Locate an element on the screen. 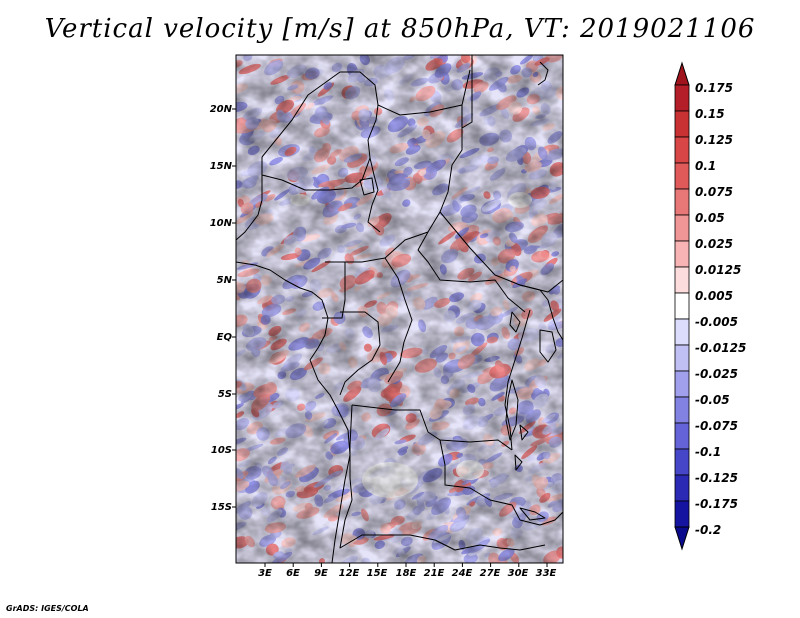 This screenshot has width=800, height=618. colorbar-label: 0.175 is located at coordinates (714, 88).